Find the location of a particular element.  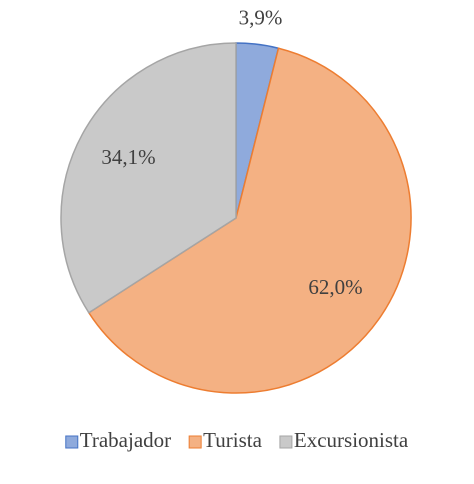

data-label: 62,0% is located at coordinates (335, 287).